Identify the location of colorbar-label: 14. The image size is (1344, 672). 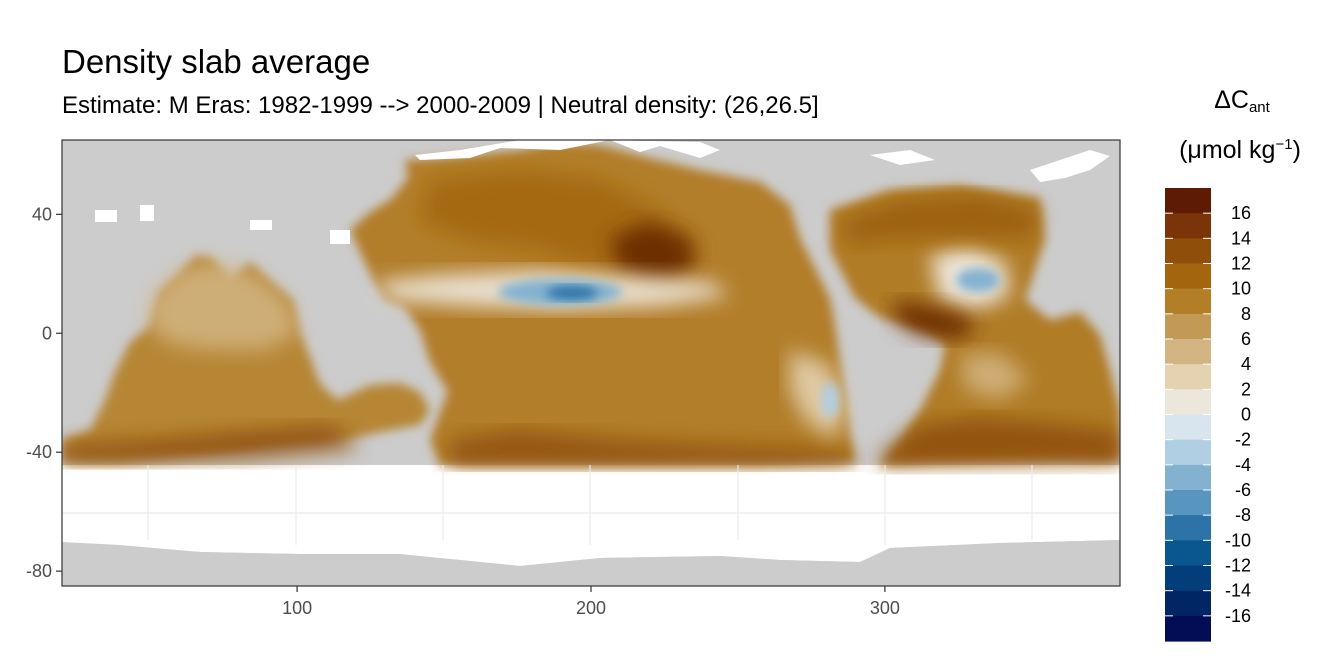
(1241, 238).